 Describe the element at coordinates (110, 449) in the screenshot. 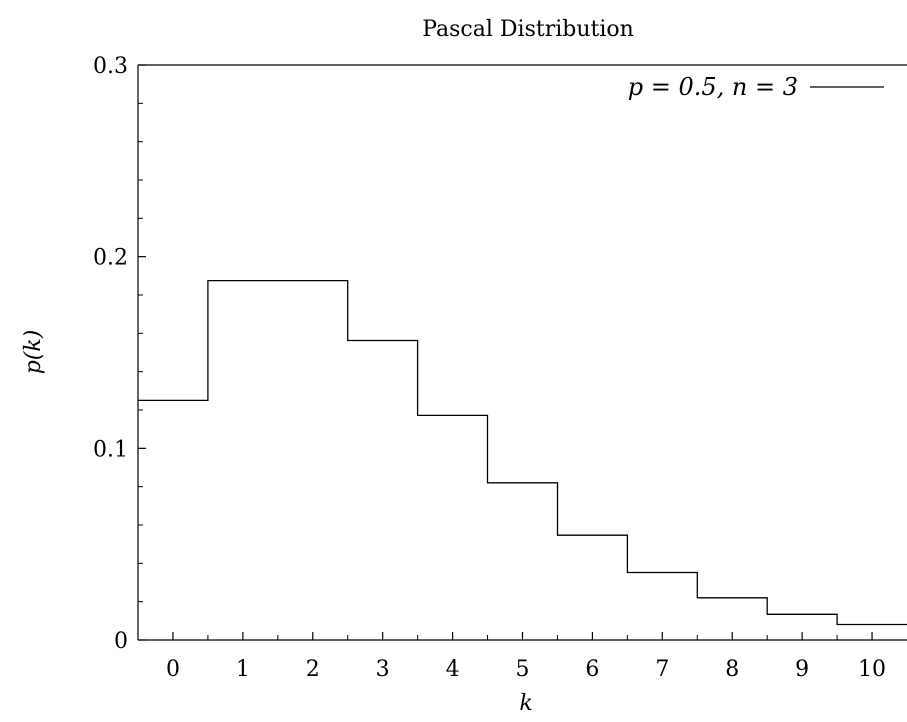

I see `y-tick-label: 0.1` at that location.